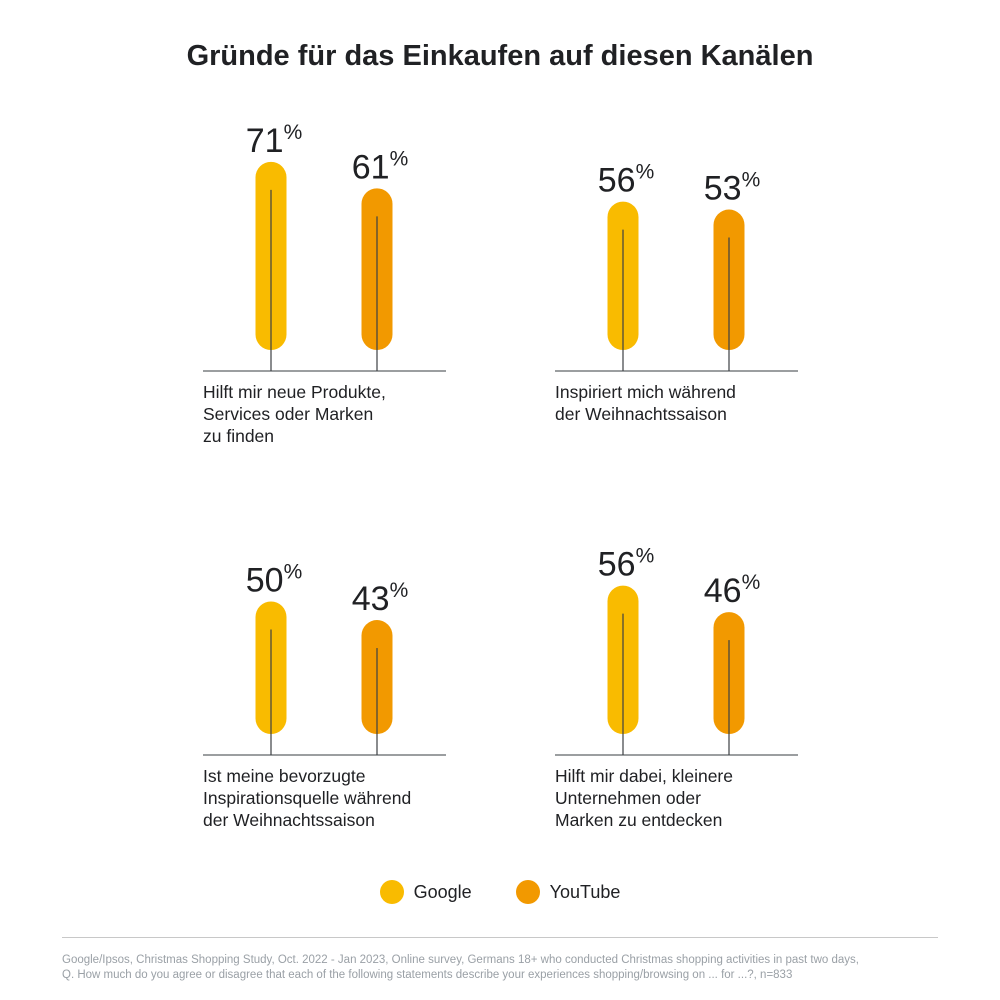 Image resolution: width=1000 pixels, height=1000 pixels. What do you see at coordinates (391, 892) in the screenshot?
I see `legend-swatch-google` at bounding box center [391, 892].